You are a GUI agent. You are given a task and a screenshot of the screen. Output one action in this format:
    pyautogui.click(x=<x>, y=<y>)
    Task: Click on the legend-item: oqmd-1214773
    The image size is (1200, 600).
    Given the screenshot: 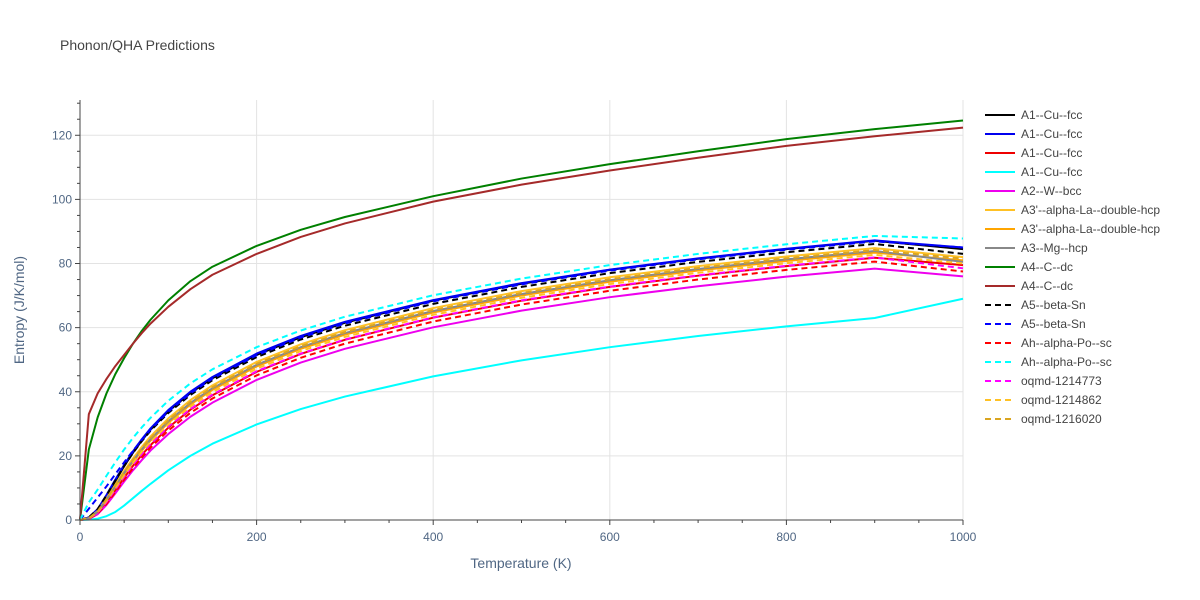 What is the action you would take?
    pyautogui.click(x=1043, y=381)
    